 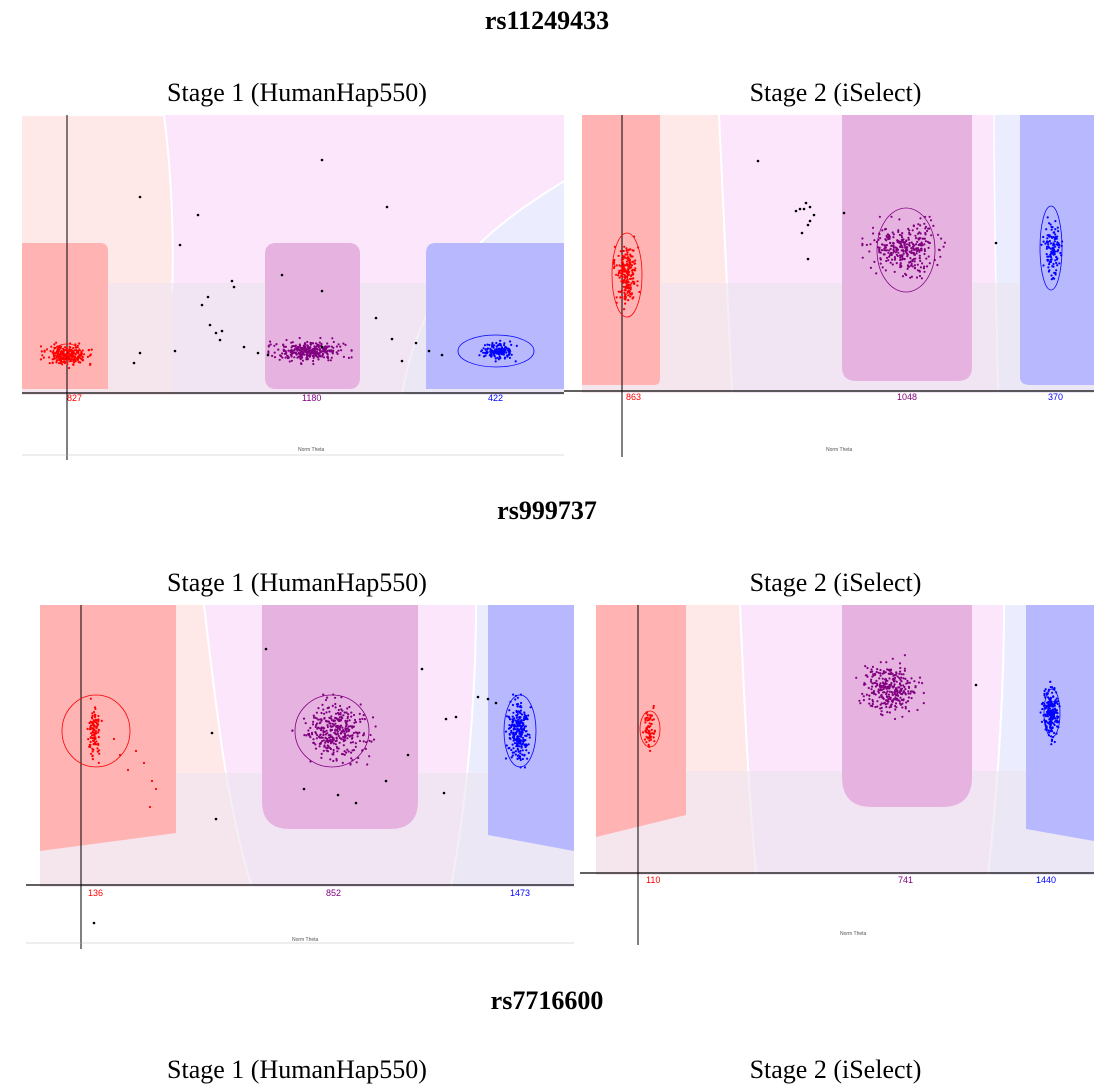 I want to click on x-axis-label: Norm Theta, so click(x=853, y=934).